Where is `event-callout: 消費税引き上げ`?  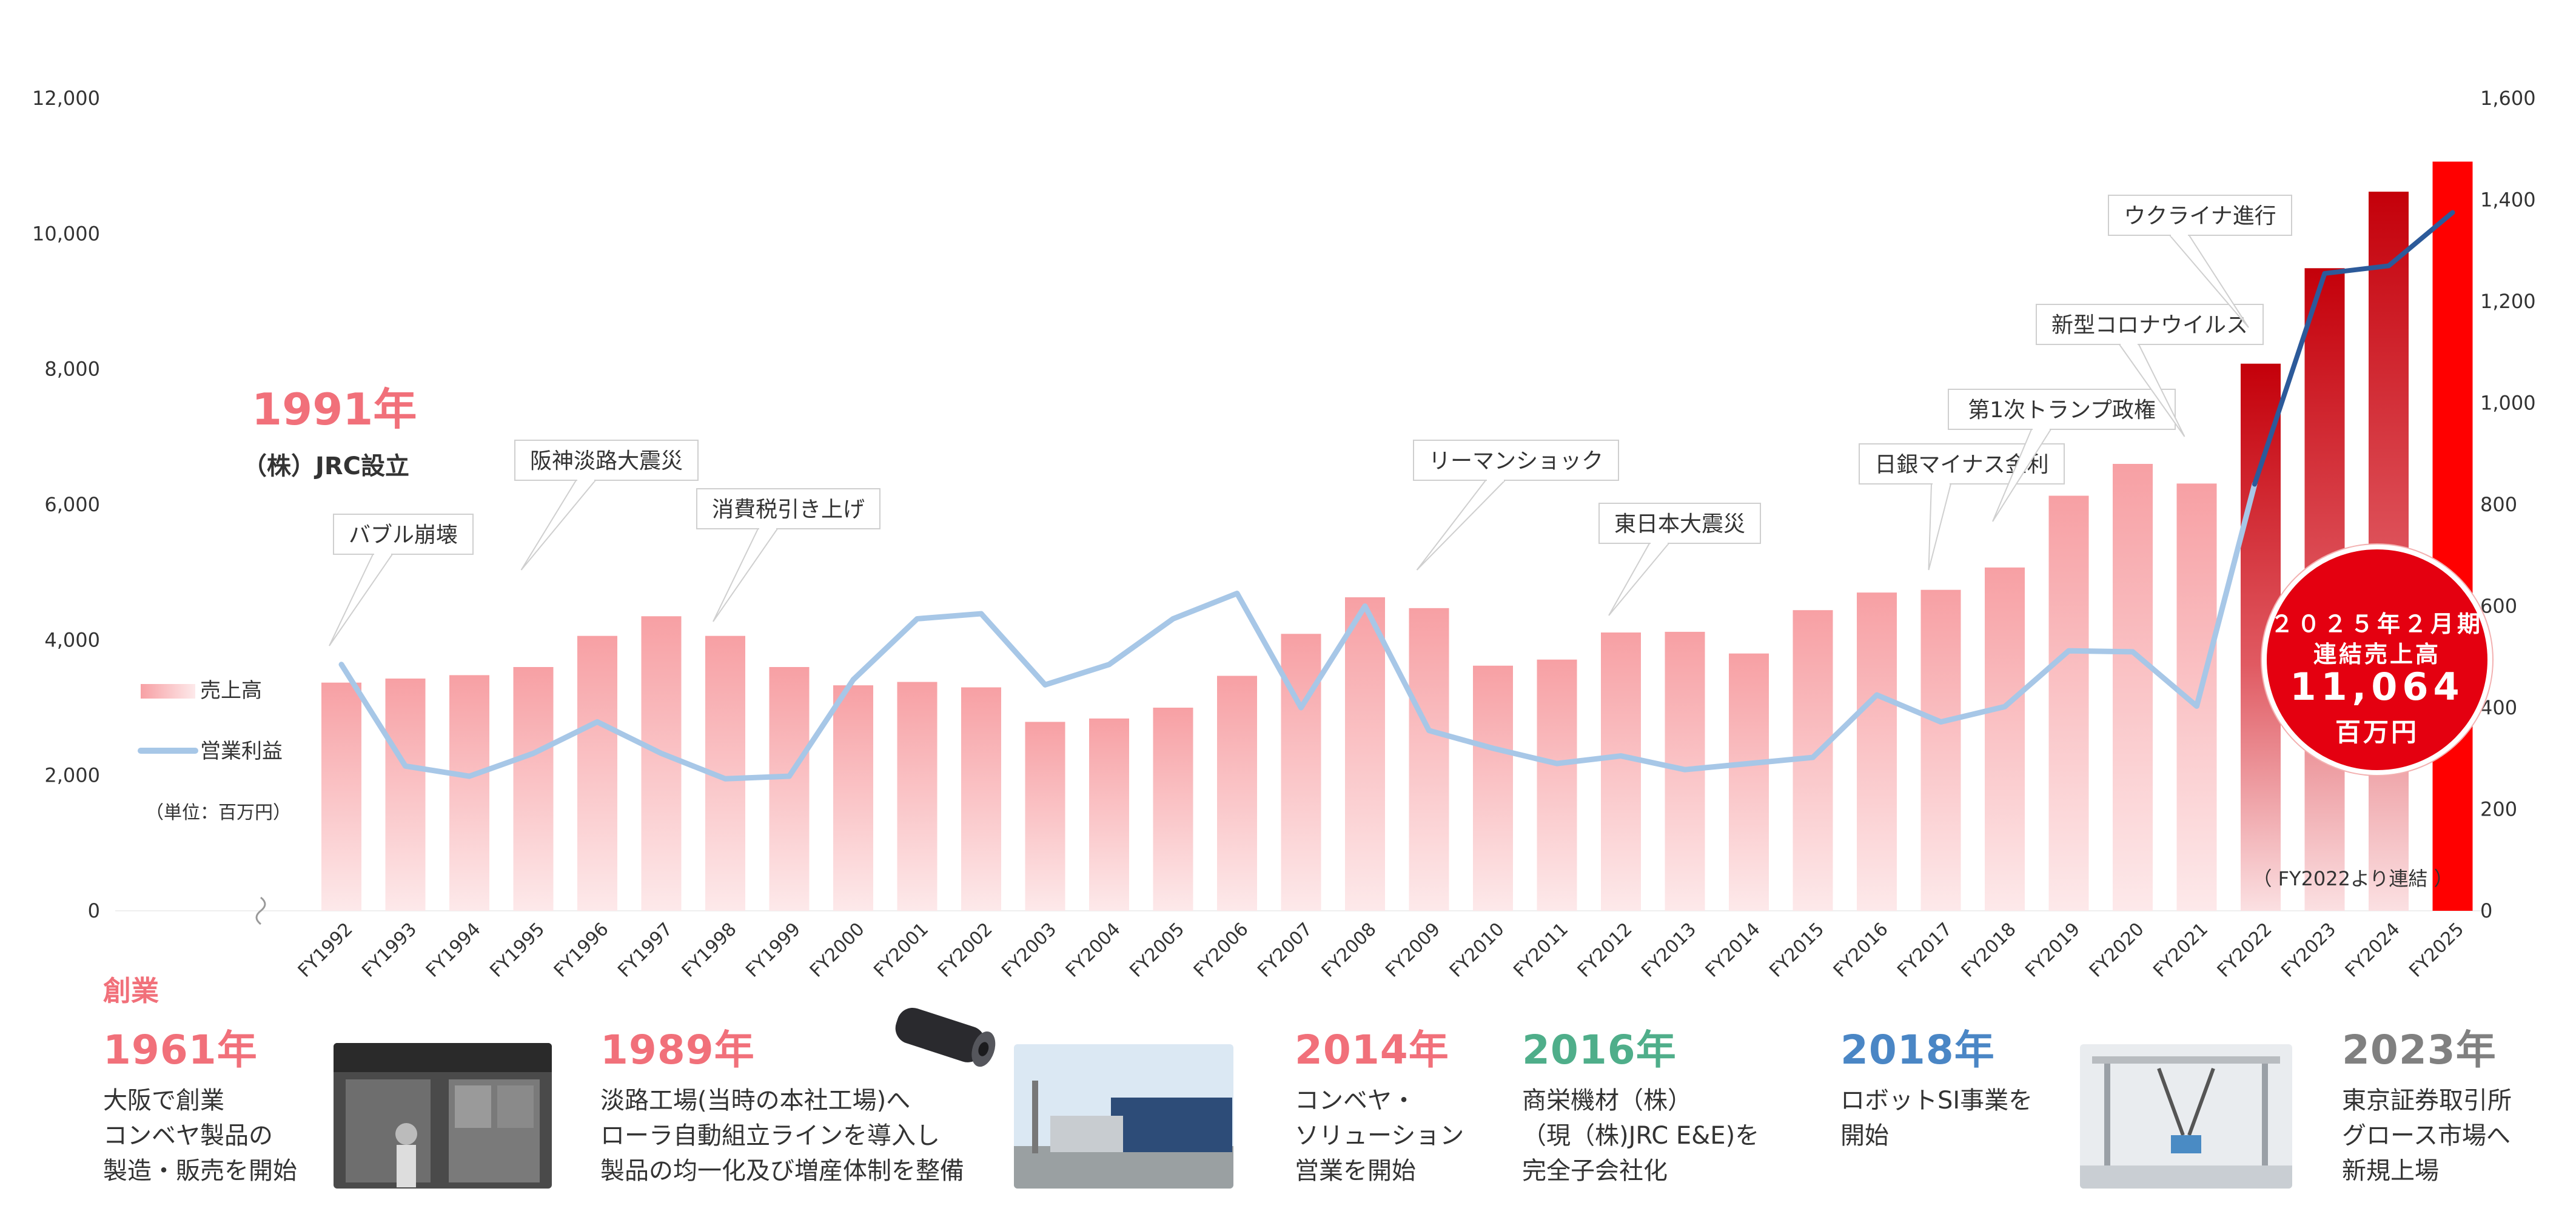
event-callout: 消費税引き上げ is located at coordinates (788, 555).